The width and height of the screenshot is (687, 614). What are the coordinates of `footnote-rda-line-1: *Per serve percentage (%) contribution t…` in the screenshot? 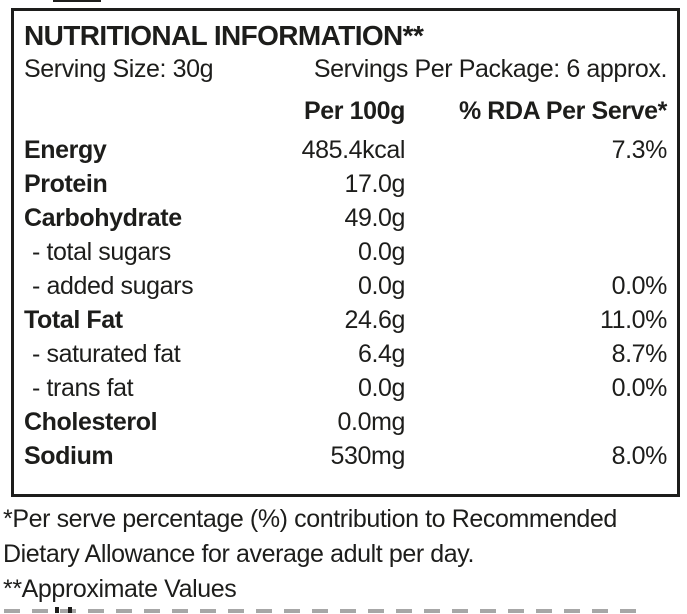 It's located at (310, 519).